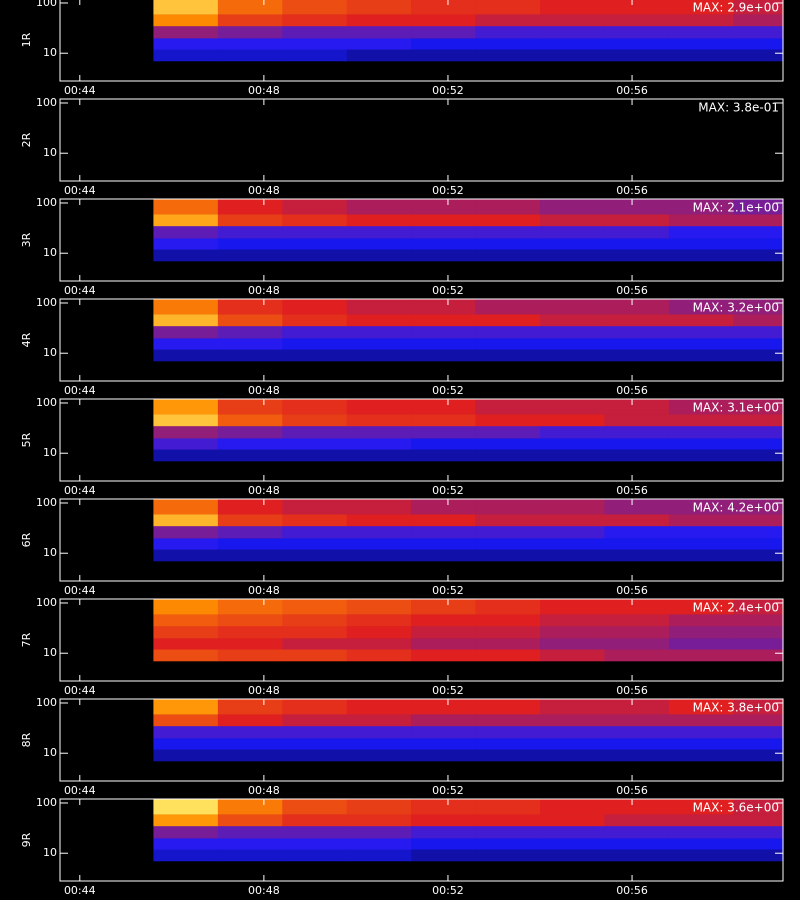 The width and height of the screenshot is (800, 900). I want to click on y-axis-label: 4R, so click(26, 339).